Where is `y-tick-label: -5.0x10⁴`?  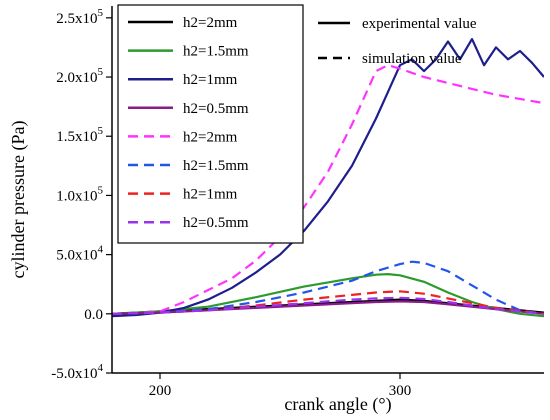
y-tick-label: -5.0x10⁴ is located at coordinates (77, 372).